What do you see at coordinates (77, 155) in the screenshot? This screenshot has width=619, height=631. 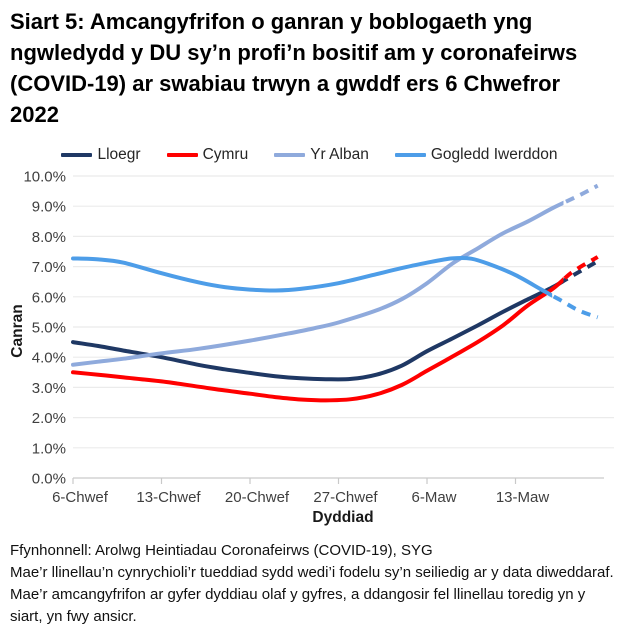 I see `legend-swatch-lloegr` at bounding box center [77, 155].